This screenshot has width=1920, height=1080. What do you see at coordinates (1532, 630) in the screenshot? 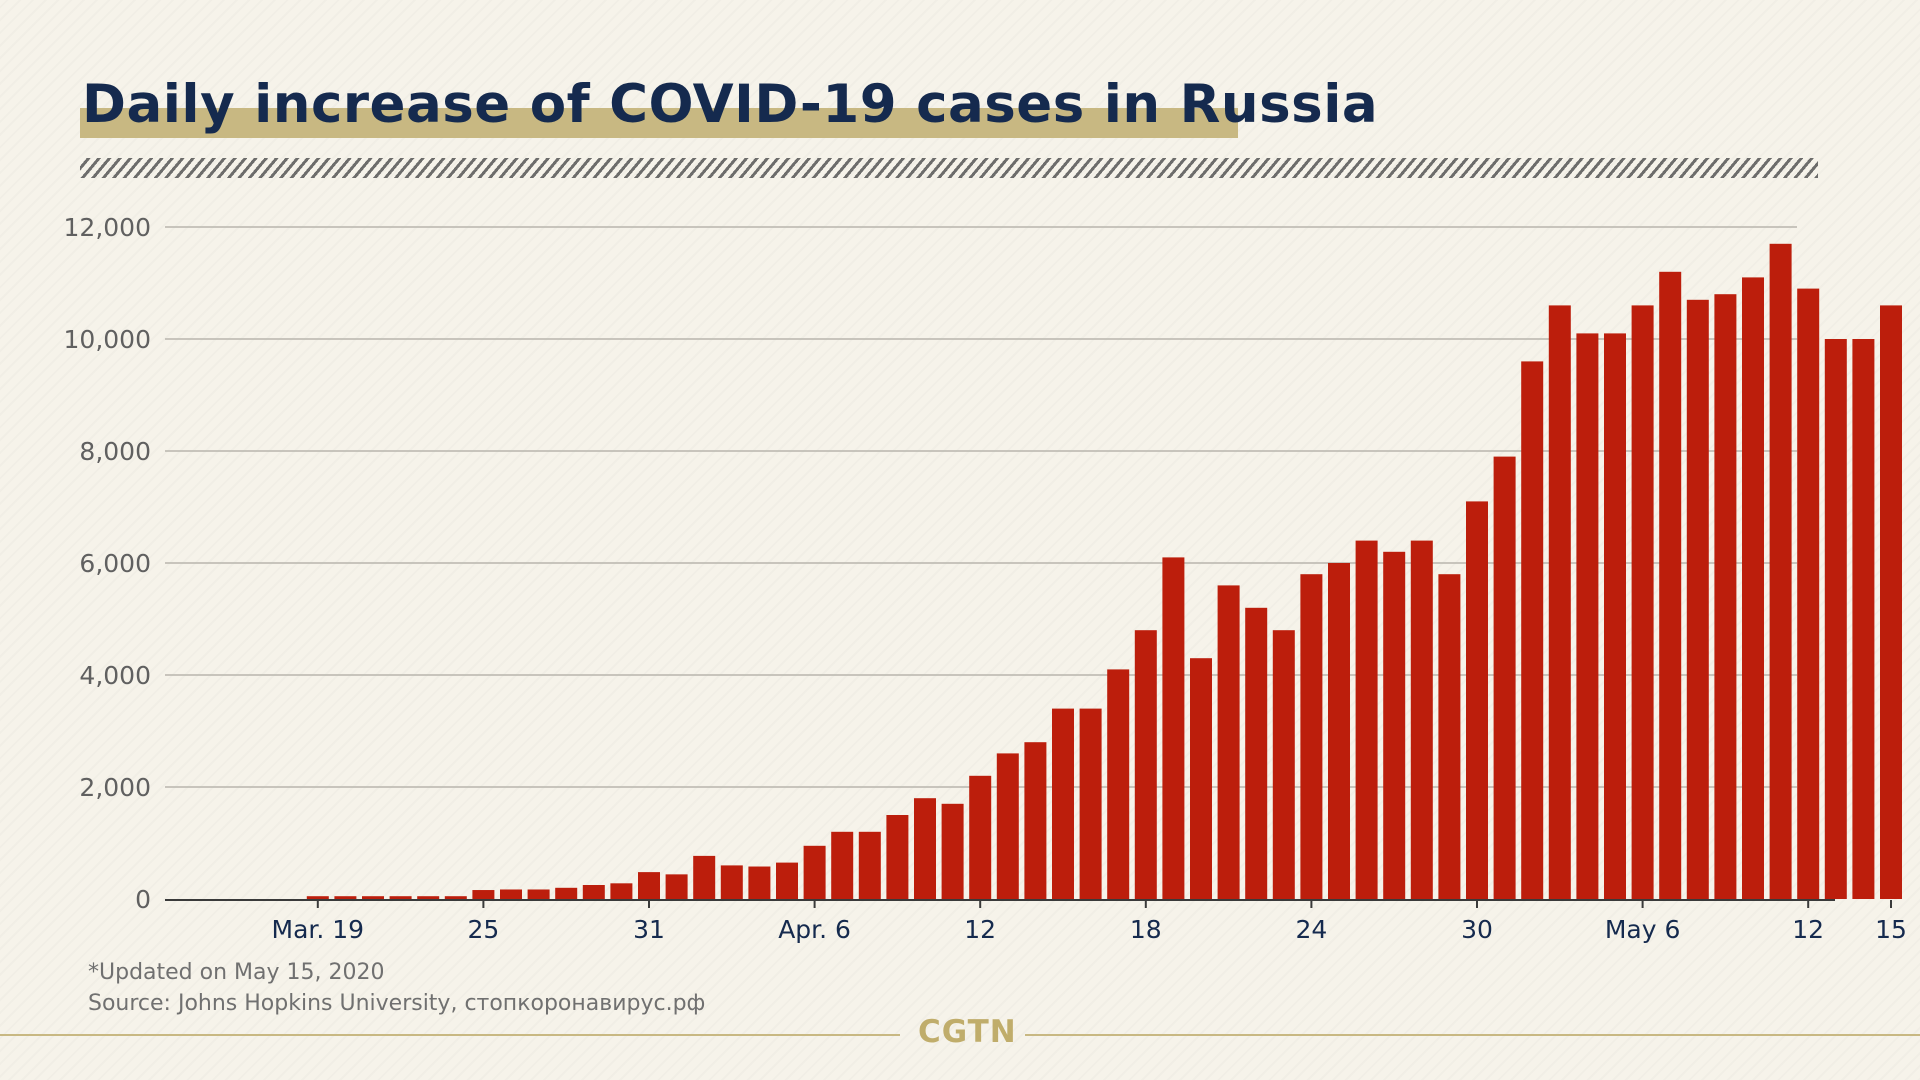
I see `bar: May 2: 9600` at bounding box center [1532, 630].